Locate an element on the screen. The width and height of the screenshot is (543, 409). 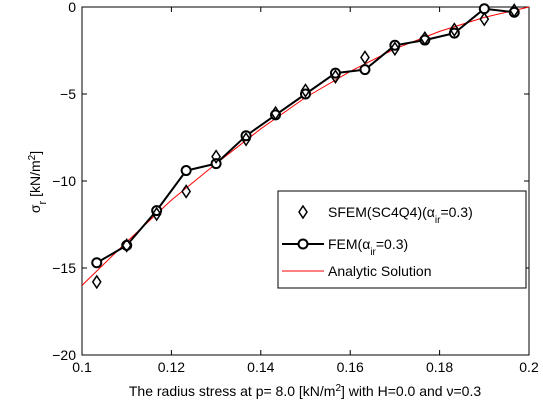
y-tick-label: −10 is located at coordinates (64, 181).